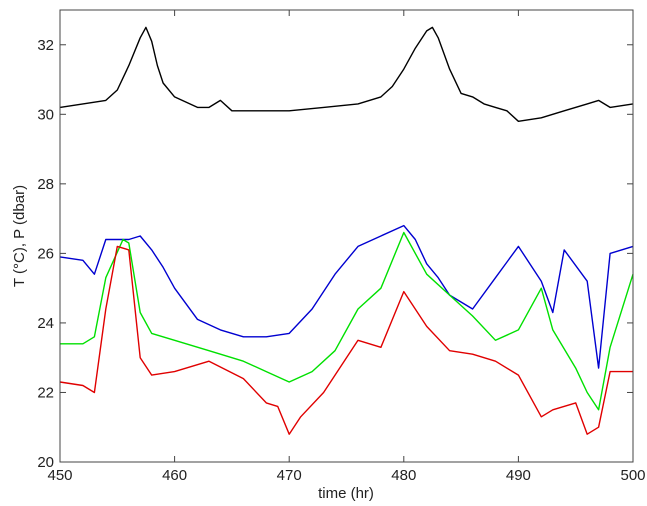  I want to click on y-tick-label: 22, so click(45, 392).